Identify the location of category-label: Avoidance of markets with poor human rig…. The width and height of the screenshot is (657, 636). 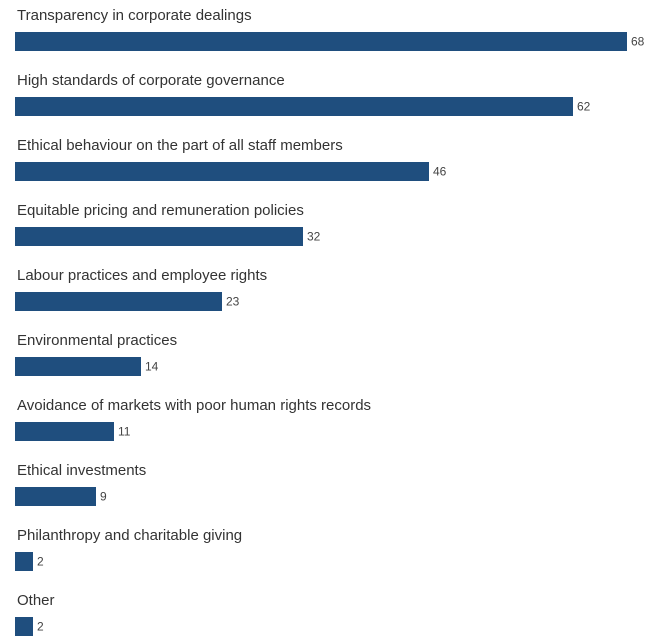
(194, 405).